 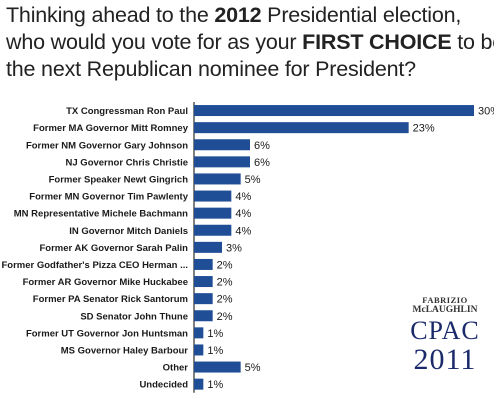 I want to click on category-label: Former NM Governor Gary Johnson, so click(x=107, y=145).